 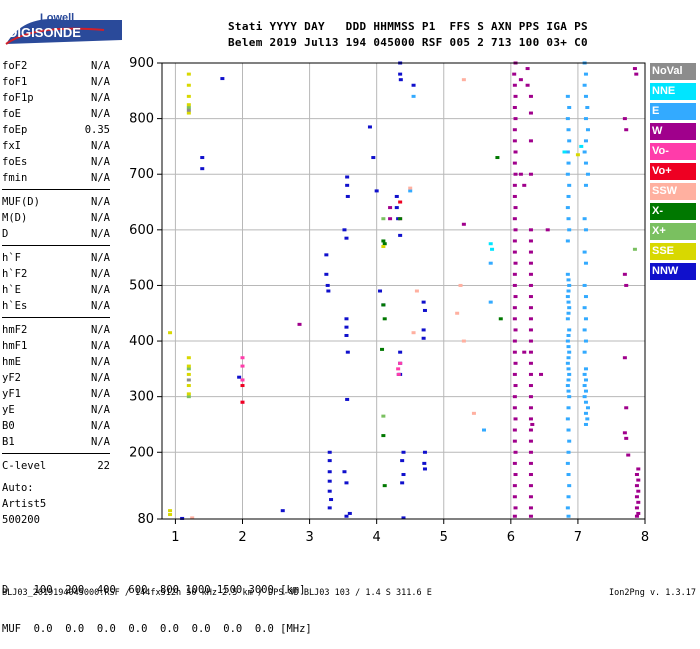 What do you see at coordinates (377, 537) in the screenshot?
I see `x-tick-label: 4` at bounding box center [377, 537].